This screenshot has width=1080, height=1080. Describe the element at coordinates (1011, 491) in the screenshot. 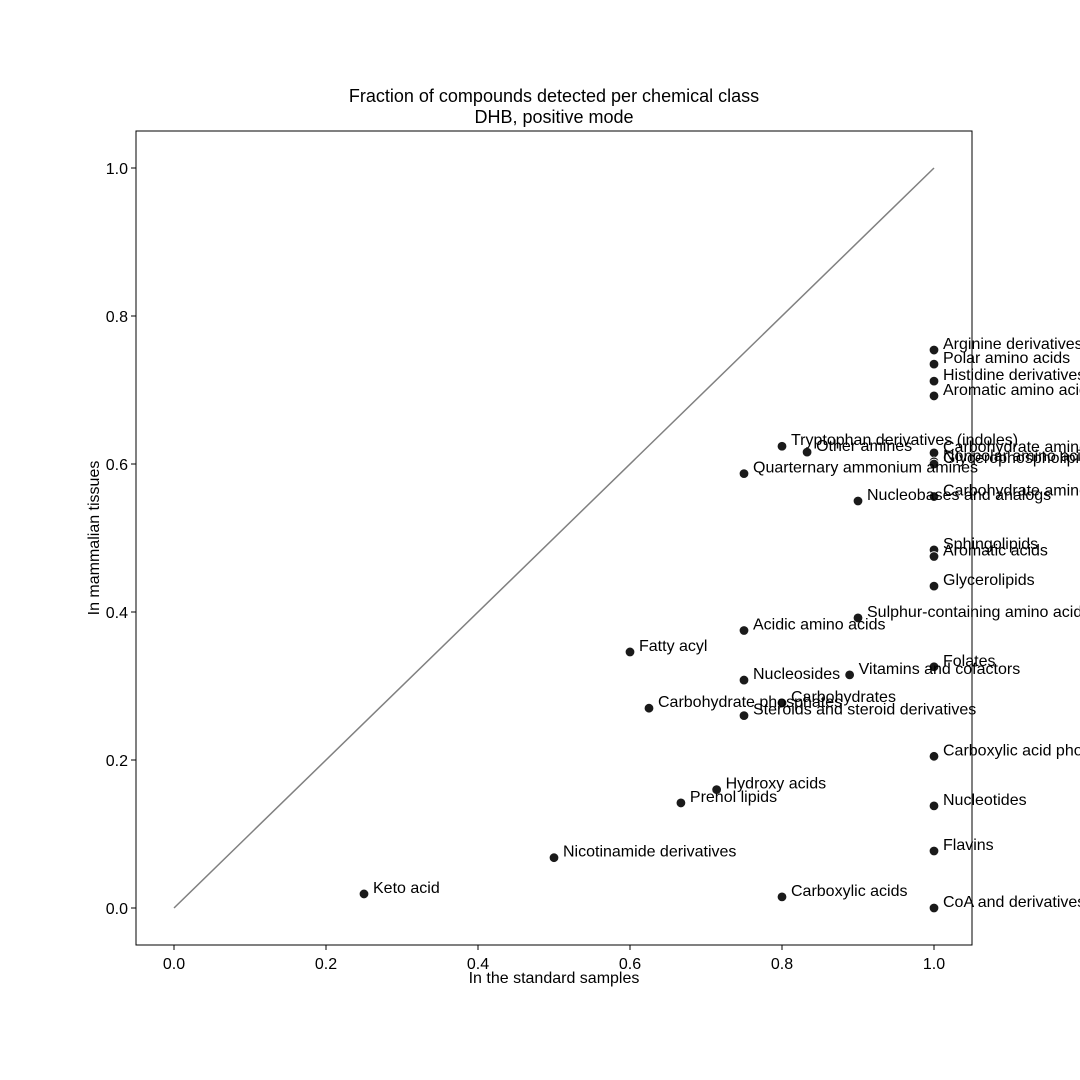

I see `point-label: Carbohydrate amino acids` at that location.